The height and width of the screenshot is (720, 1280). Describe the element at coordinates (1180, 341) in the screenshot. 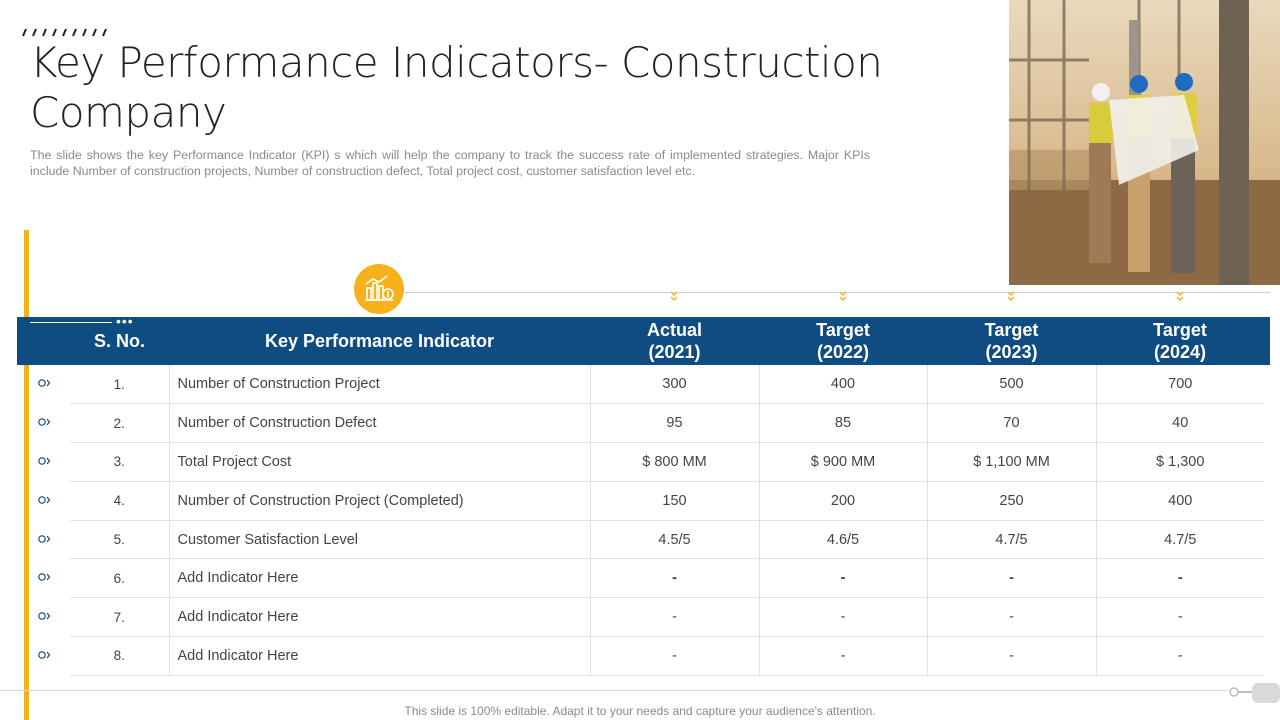

I see `header-target-2024: Target (2024)` at that location.